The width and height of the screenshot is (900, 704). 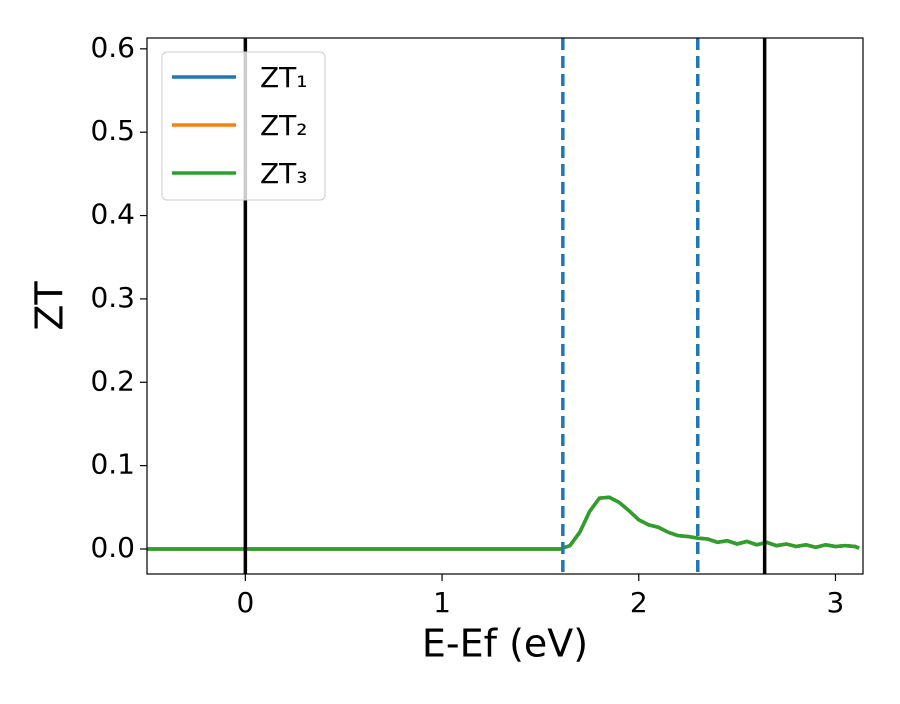 I want to click on y-tick-label: 0.6, so click(x=112, y=47).